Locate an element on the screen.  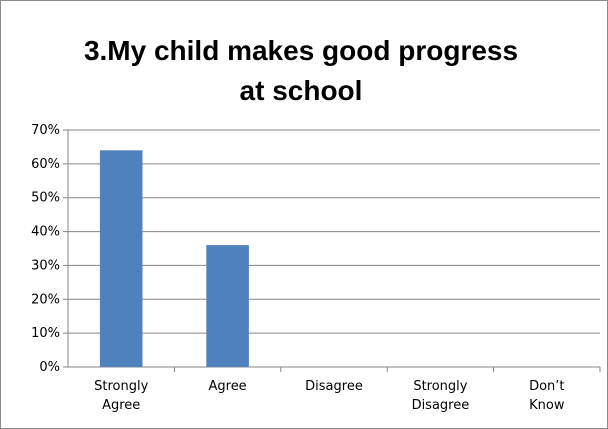
y-tick-label: 20% is located at coordinates (45, 299).